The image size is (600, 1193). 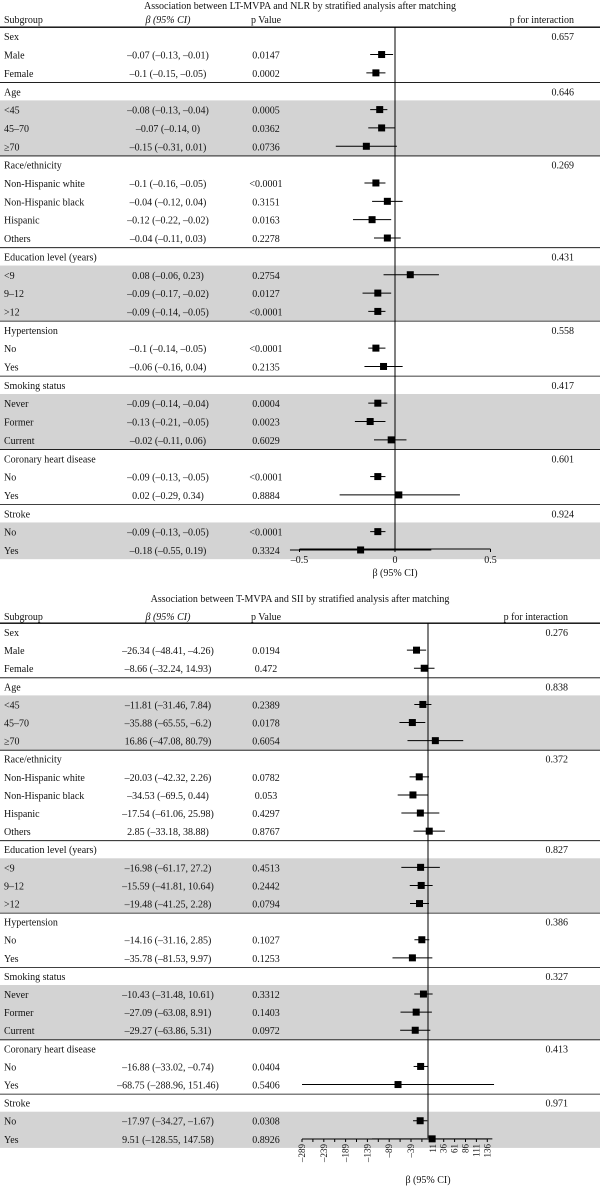 What do you see at coordinates (266, 202) in the screenshot?
I see `p-value: 0.3151` at bounding box center [266, 202].